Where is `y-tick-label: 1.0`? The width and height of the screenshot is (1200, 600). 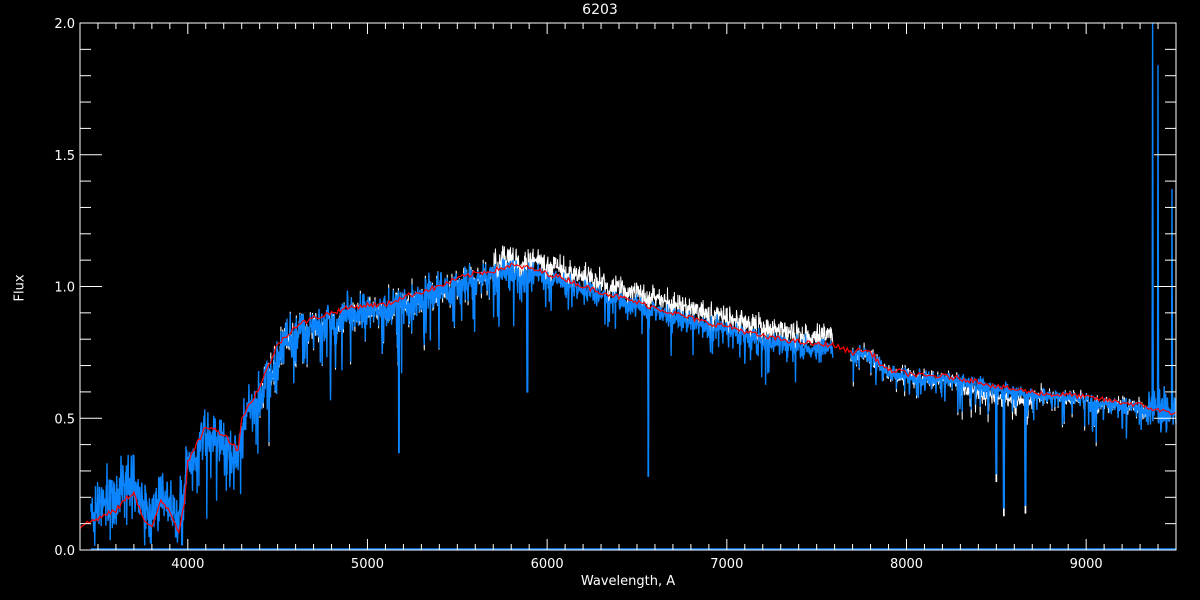 y-tick-label: 1.0 is located at coordinates (64, 288).